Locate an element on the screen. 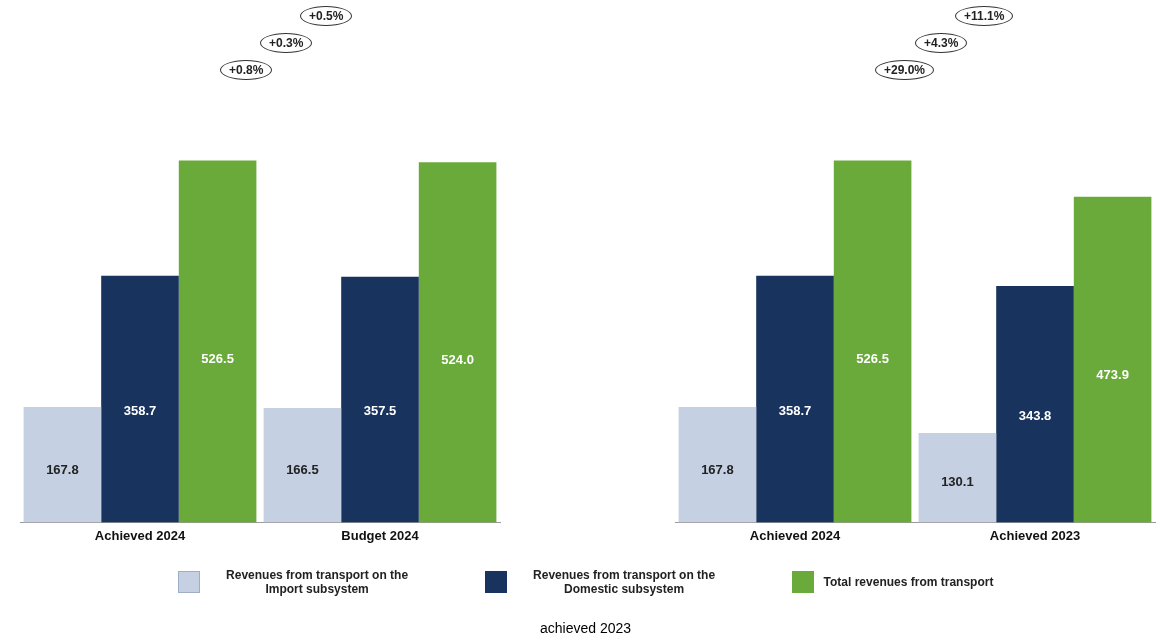  text: +0.8% is located at coordinates (246, 70).